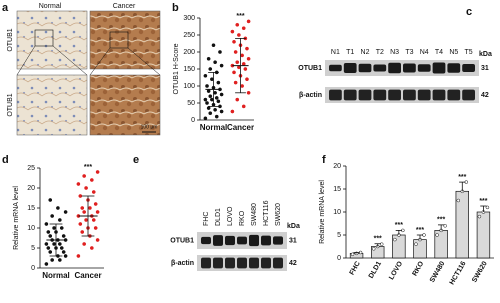  Describe the element at coordinates (337, 212) in the screenshot. I see `y-tick-label: 10` at that location.